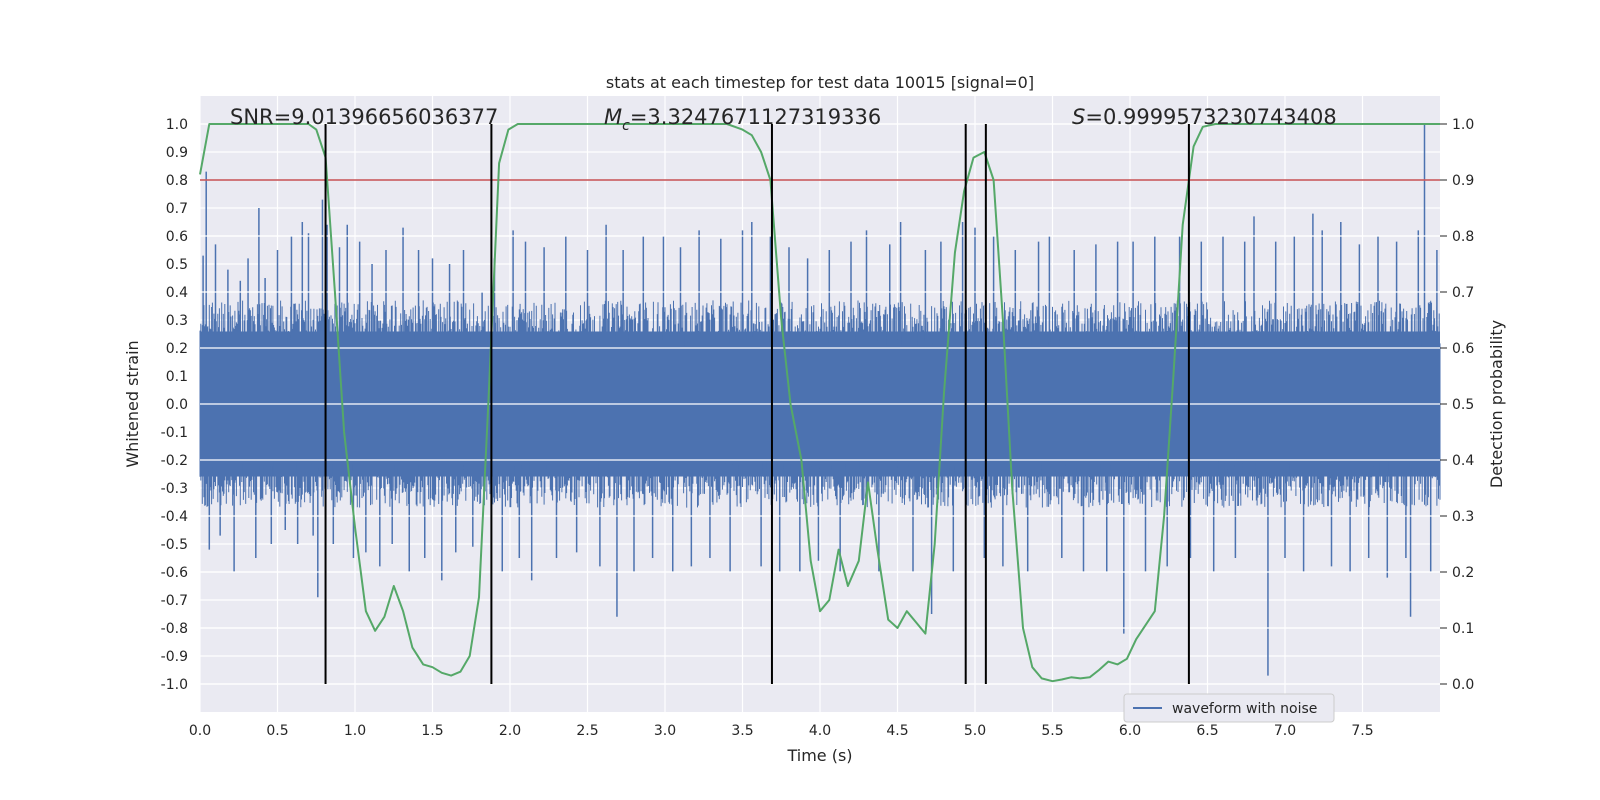 Image resolution: width=1600 pixels, height=800 pixels. I want to click on y-tick-label: -1.0, so click(174, 685).